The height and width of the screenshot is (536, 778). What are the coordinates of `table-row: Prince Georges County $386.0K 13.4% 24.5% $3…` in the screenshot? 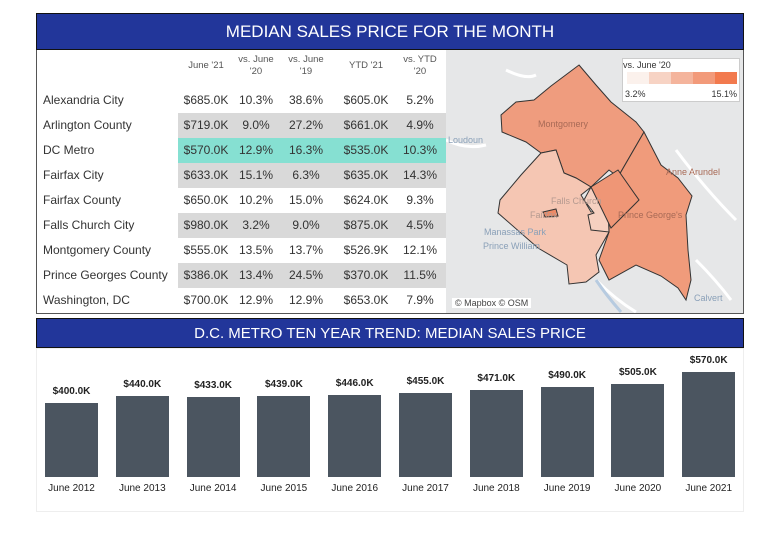 It's located at (242, 275).